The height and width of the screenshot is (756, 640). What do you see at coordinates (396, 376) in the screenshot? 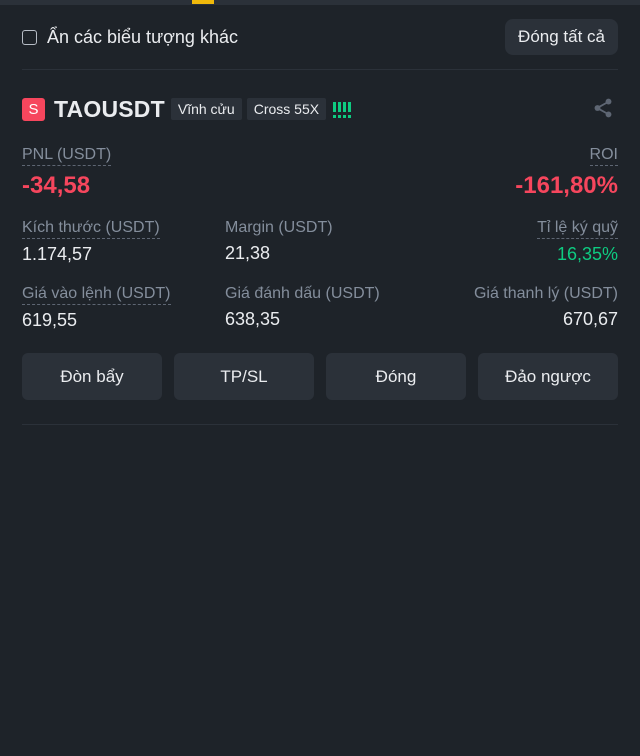
I see `close-position-button: Đóng` at bounding box center [396, 376].